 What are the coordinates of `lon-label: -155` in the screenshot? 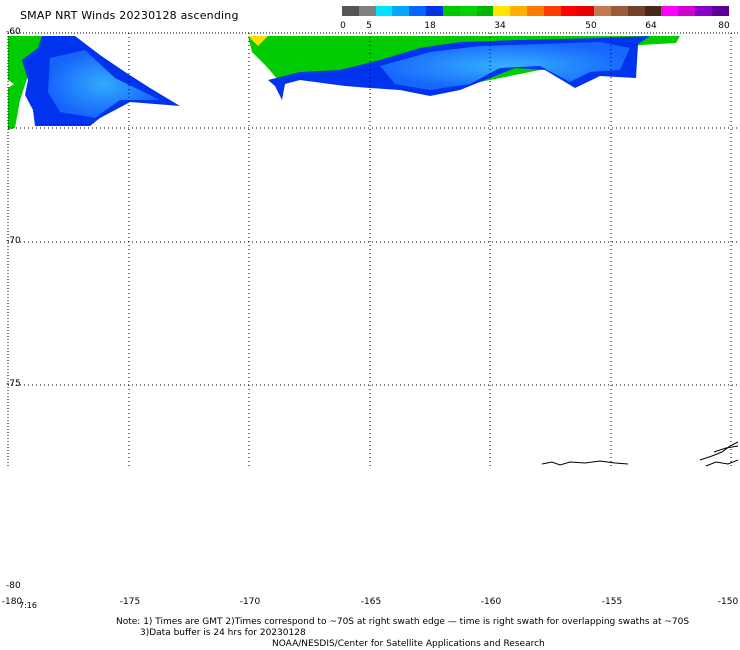 It's located at (612, 602).